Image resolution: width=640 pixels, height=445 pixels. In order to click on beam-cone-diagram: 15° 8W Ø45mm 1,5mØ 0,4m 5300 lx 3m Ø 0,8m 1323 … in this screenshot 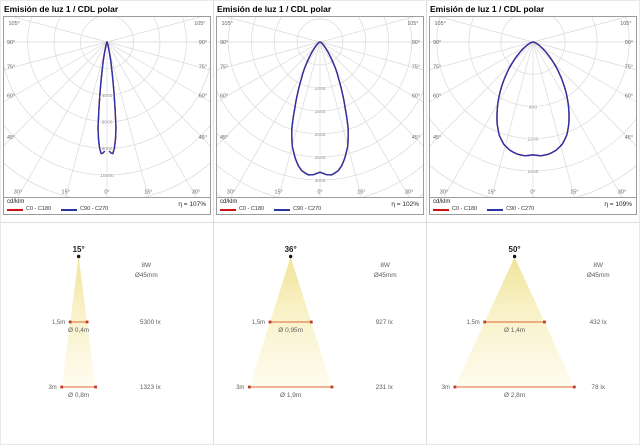, I will do `click(105, 322)`.